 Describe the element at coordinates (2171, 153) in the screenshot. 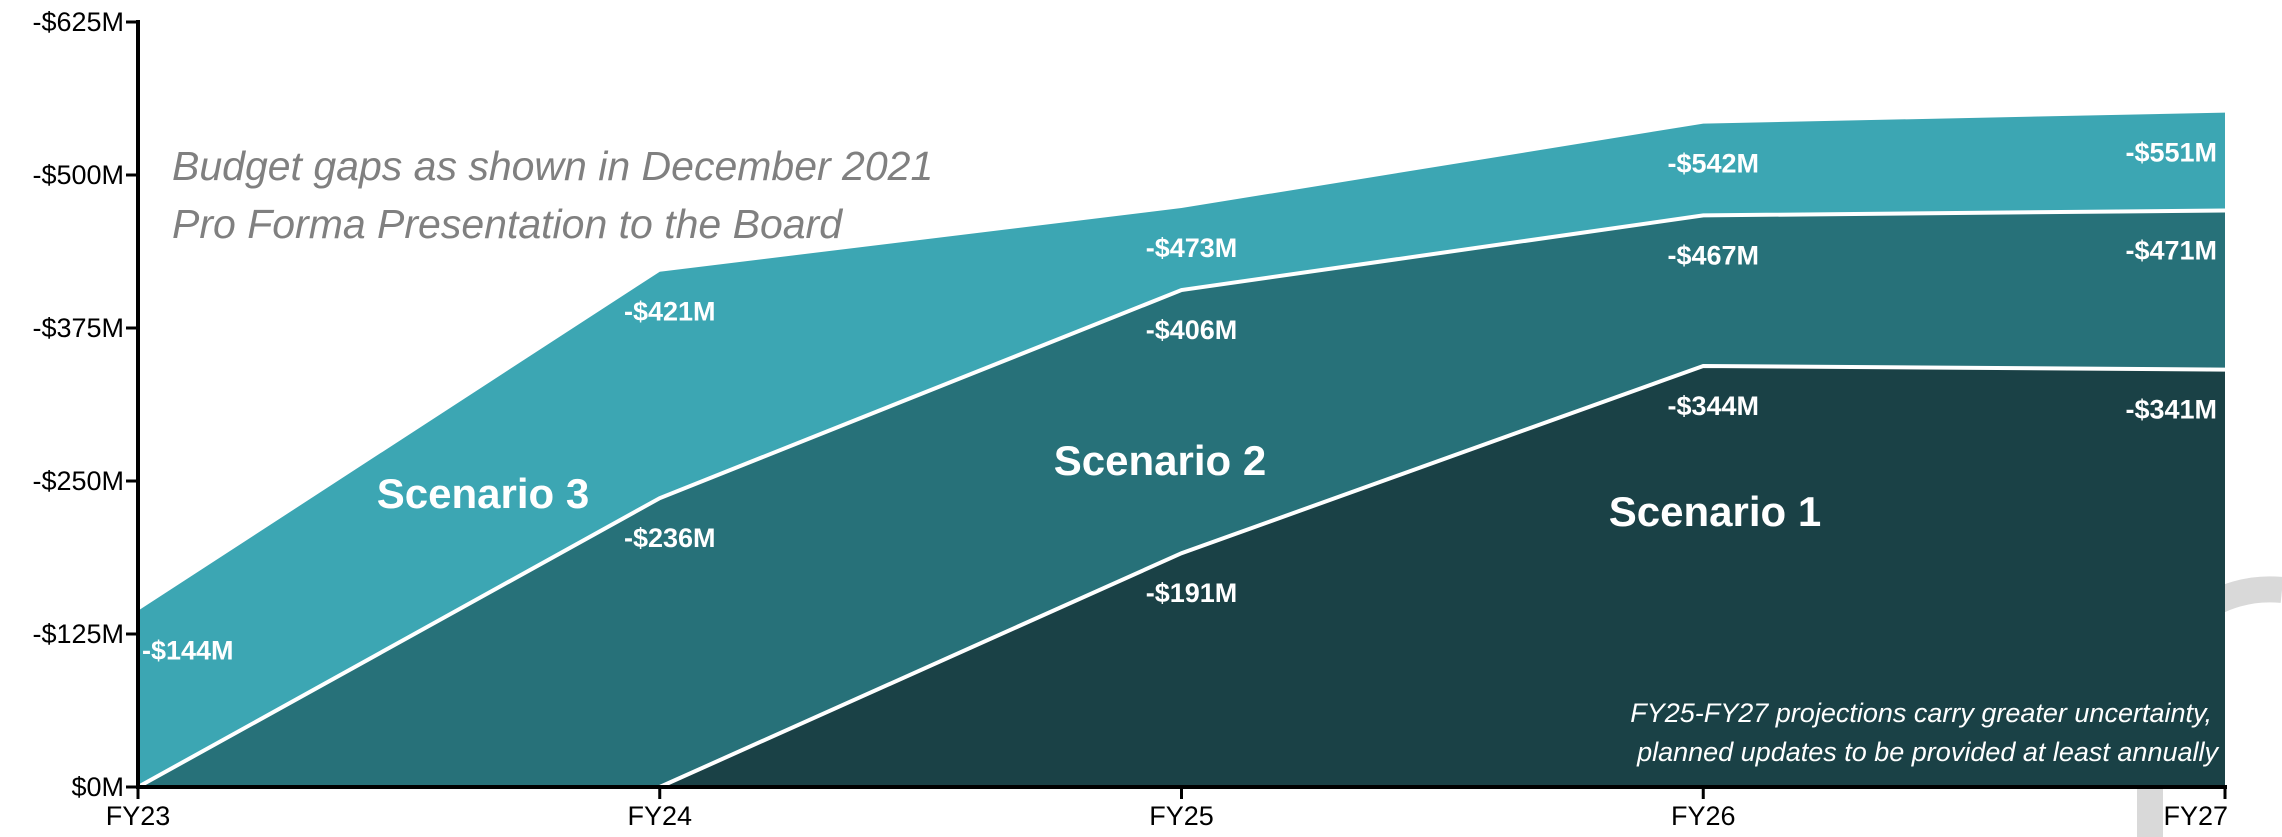

I see `data-label-scenario-3: -$551M` at that location.